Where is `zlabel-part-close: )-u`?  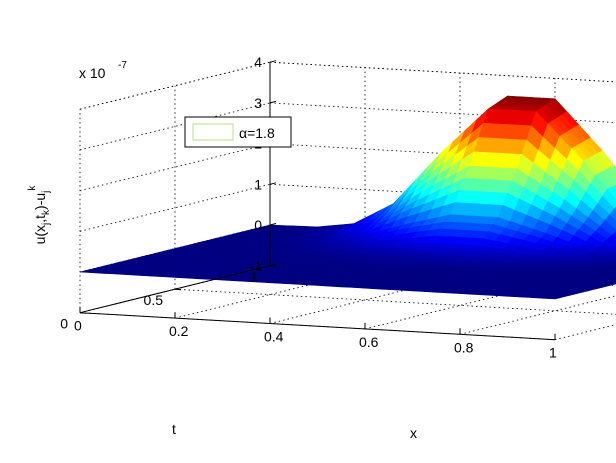 zlabel-part-close: )-u is located at coordinates (40, 201).